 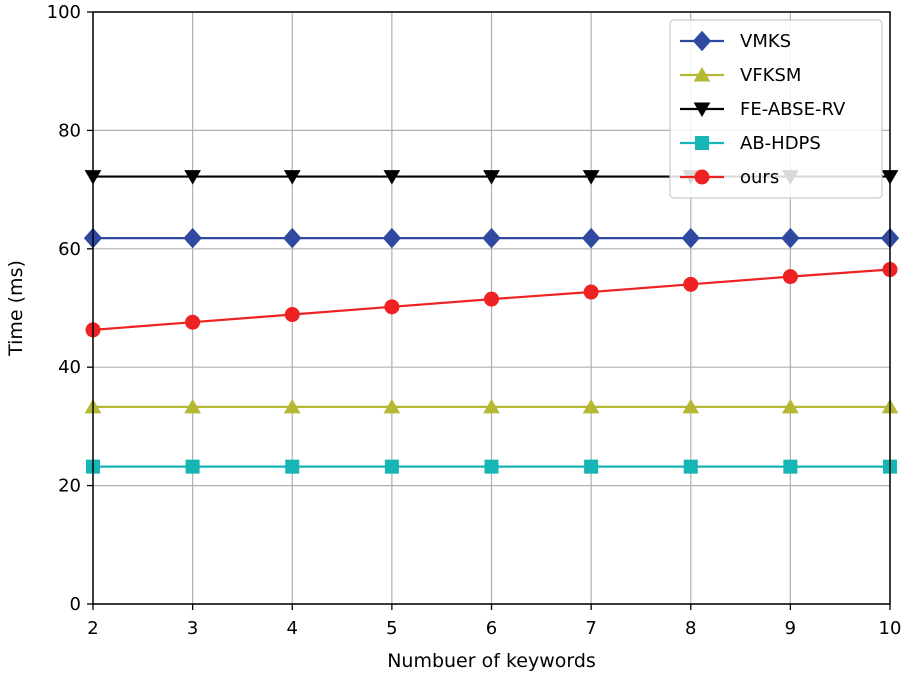 I want to click on series-vmks, so click(x=491, y=238).